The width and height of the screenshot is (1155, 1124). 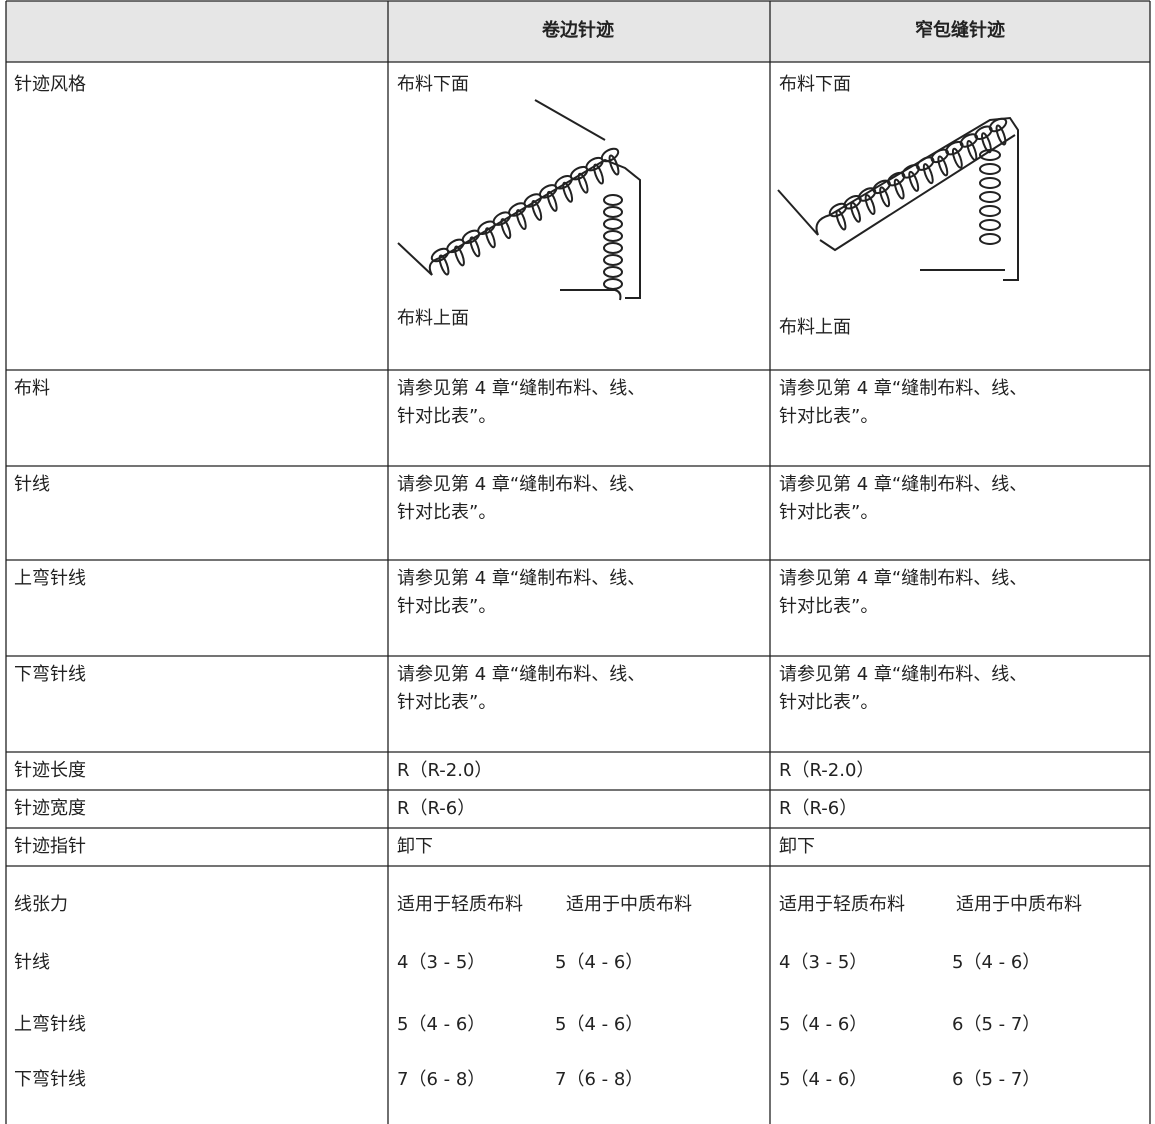 What do you see at coordinates (50, 84) in the screenshot?
I see `row-label: 针迹风格` at bounding box center [50, 84].